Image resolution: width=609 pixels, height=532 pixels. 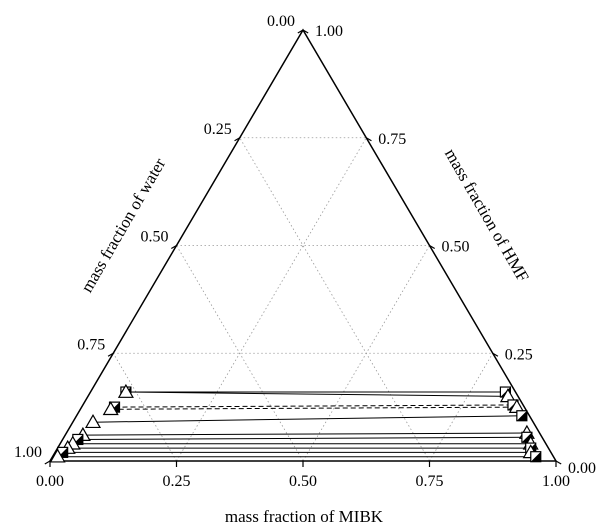 What do you see at coordinates (110, 408) in the screenshot?
I see `tie-line-3-water-end-triangle` at bounding box center [110, 408].